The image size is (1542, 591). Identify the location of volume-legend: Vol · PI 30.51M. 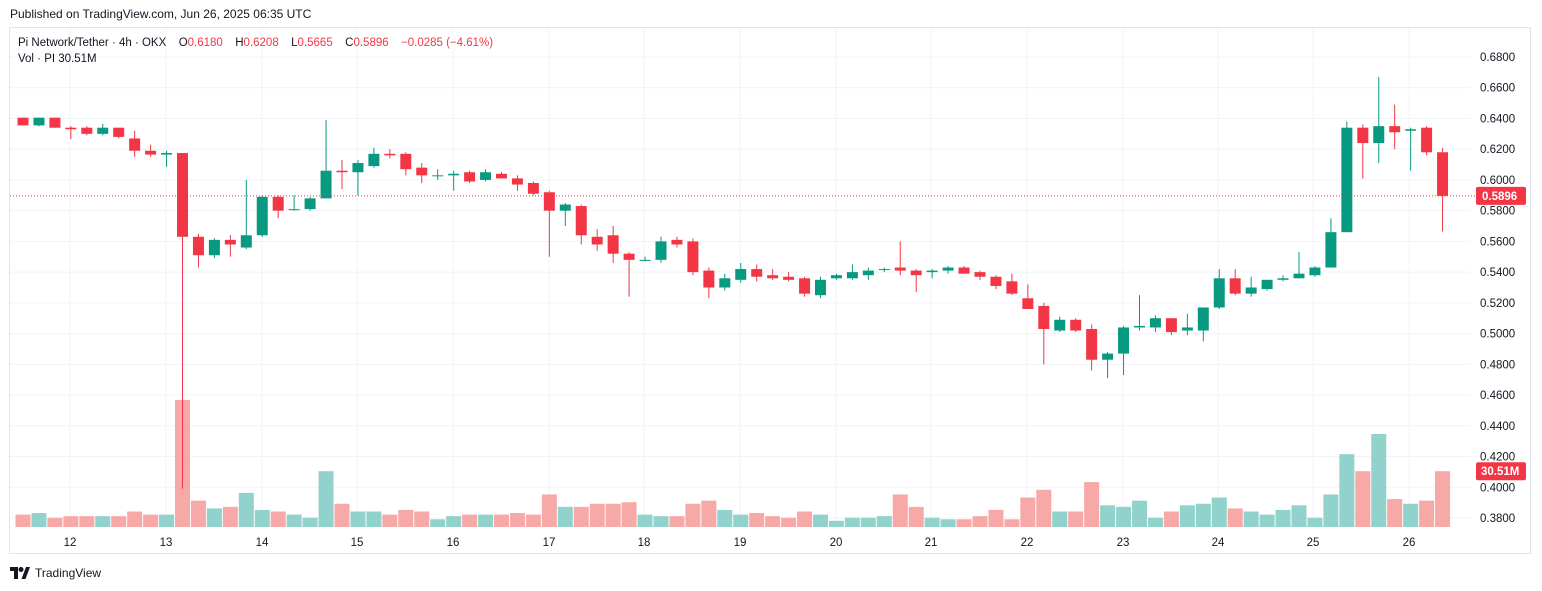
(57, 59).